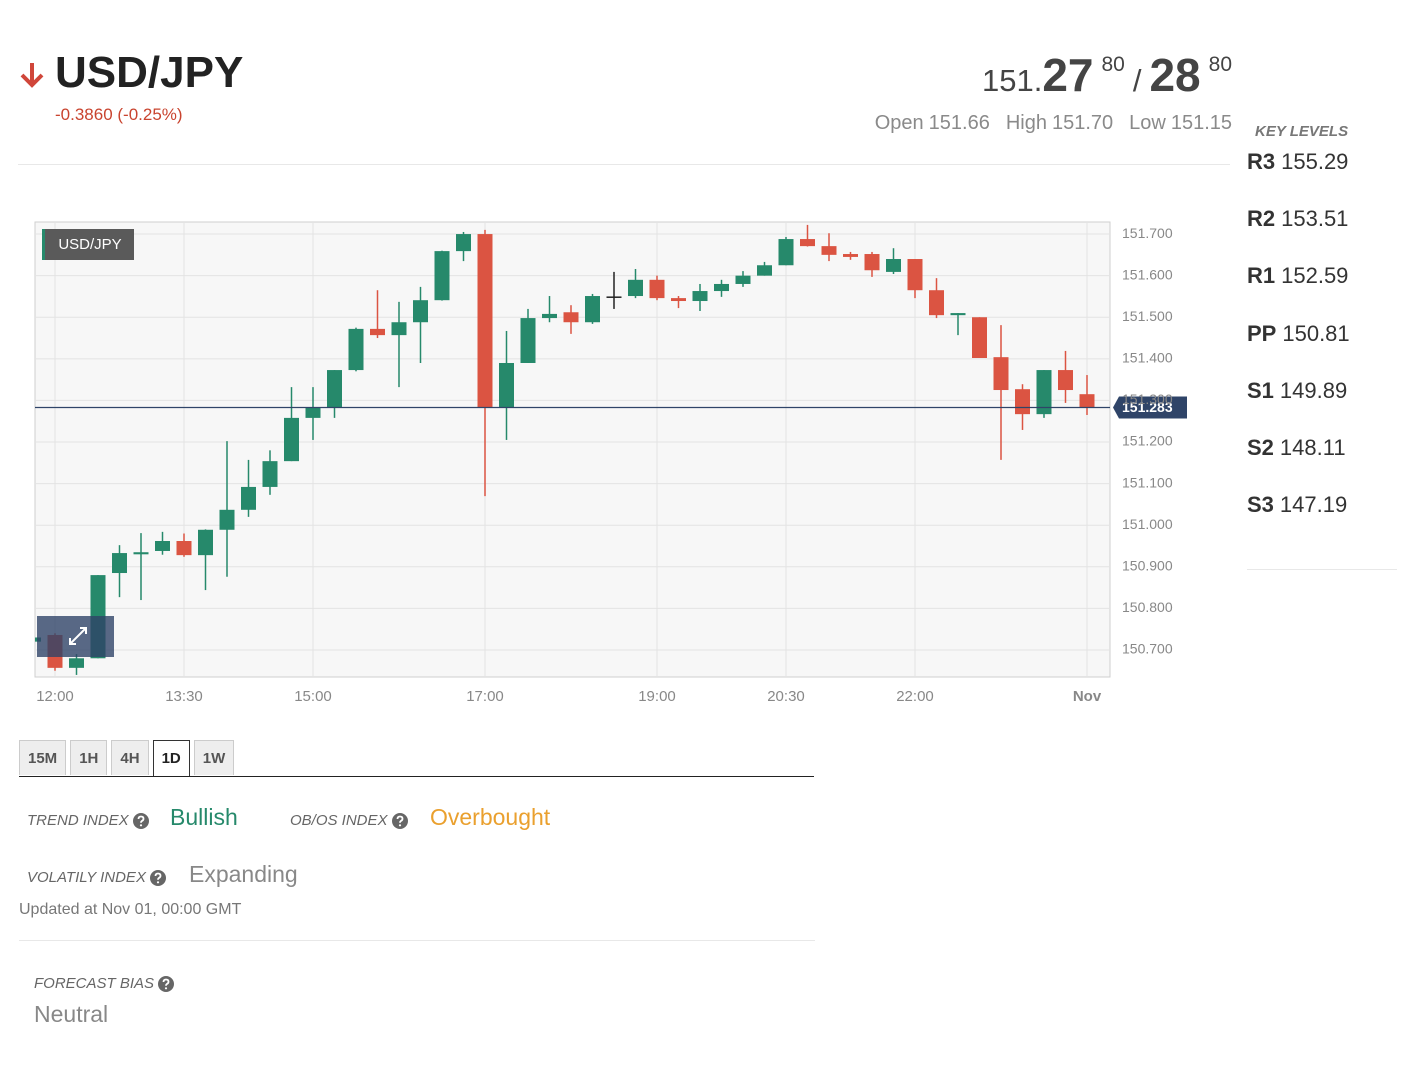 This screenshot has width=1410, height=1065. What do you see at coordinates (1026, 123) in the screenshot?
I see `ohlc-label: High` at bounding box center [1026, 123].